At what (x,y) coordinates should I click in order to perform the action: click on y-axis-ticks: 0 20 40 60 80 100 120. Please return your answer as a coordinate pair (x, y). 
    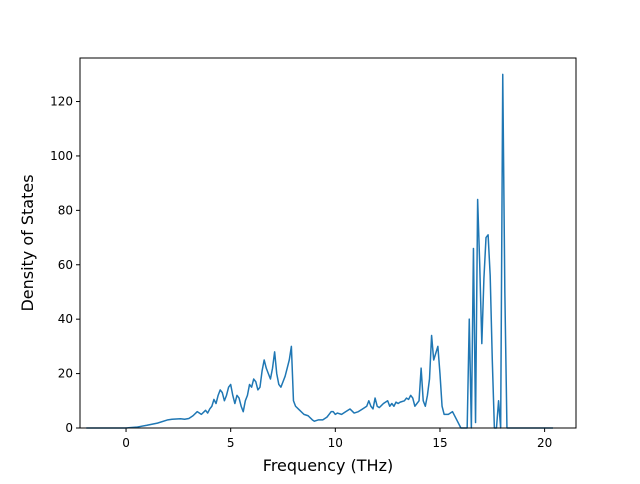
    Looking at the image, I should click on (65, 265).